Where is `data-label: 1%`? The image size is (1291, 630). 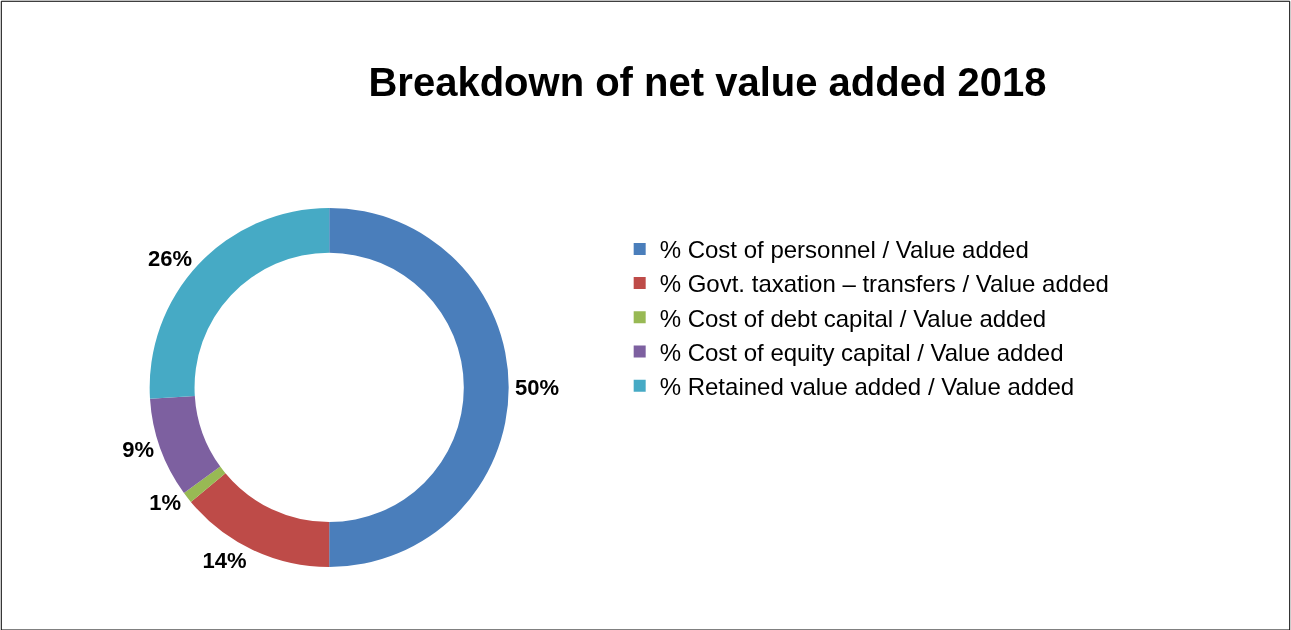
data-label: 1% is located at coordinates (165, 502).